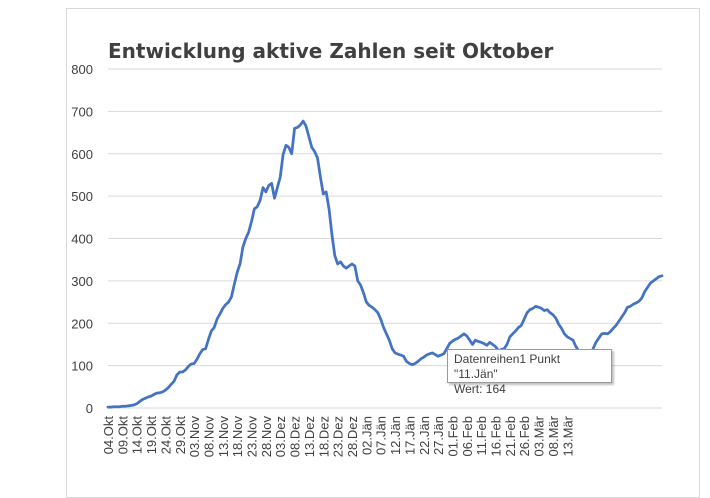 This screenshot has width=710, height=498. Describe the element at coordinates (480, 389) in the screenshot. I see `tooltip-value-label: Wert: 164` at that location.